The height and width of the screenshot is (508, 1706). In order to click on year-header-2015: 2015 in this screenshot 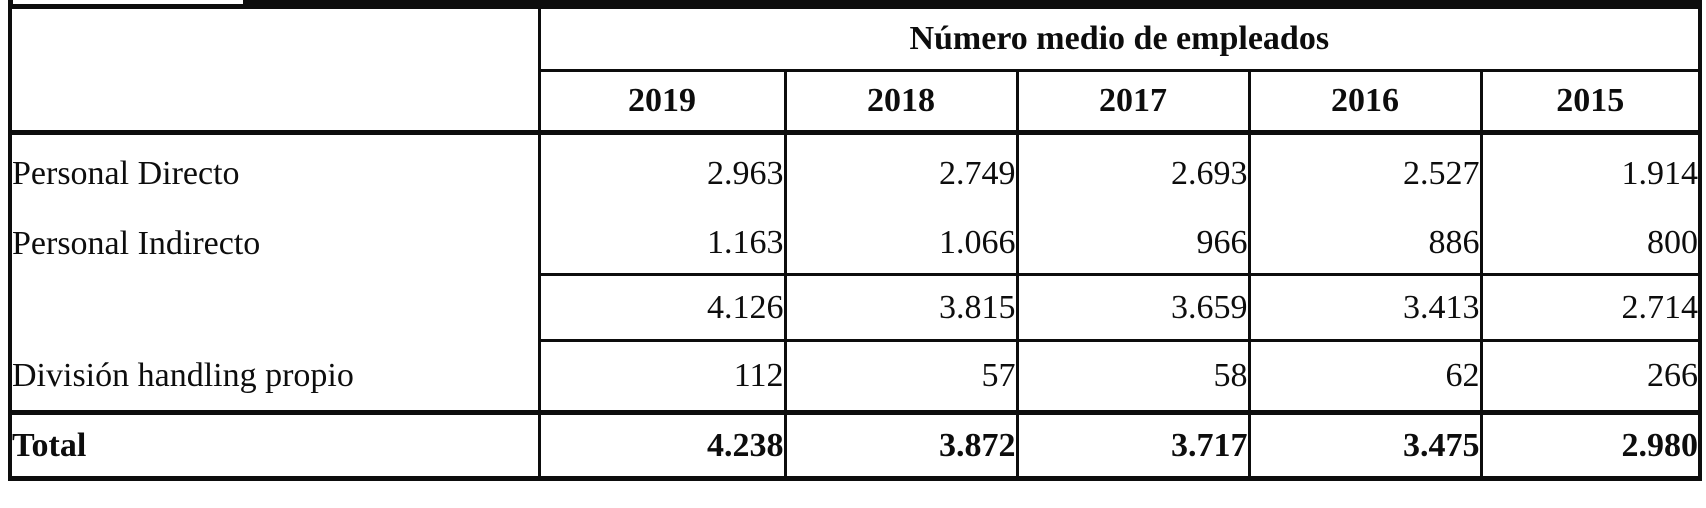, I will do `click(1589, 102)`.